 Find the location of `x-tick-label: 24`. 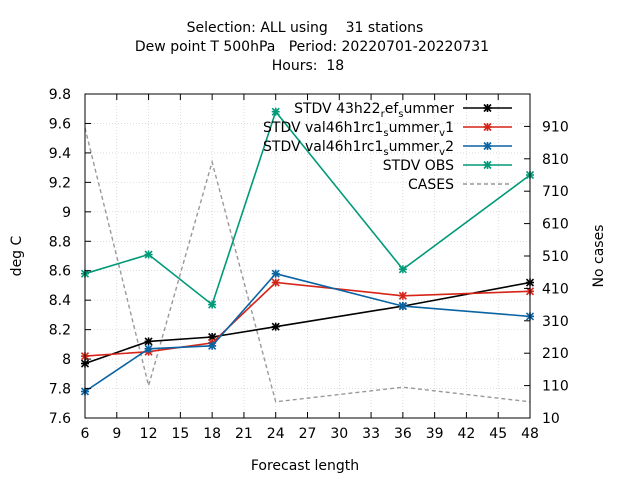

x-tick-label: 24 is located at coordinates (276, 434).